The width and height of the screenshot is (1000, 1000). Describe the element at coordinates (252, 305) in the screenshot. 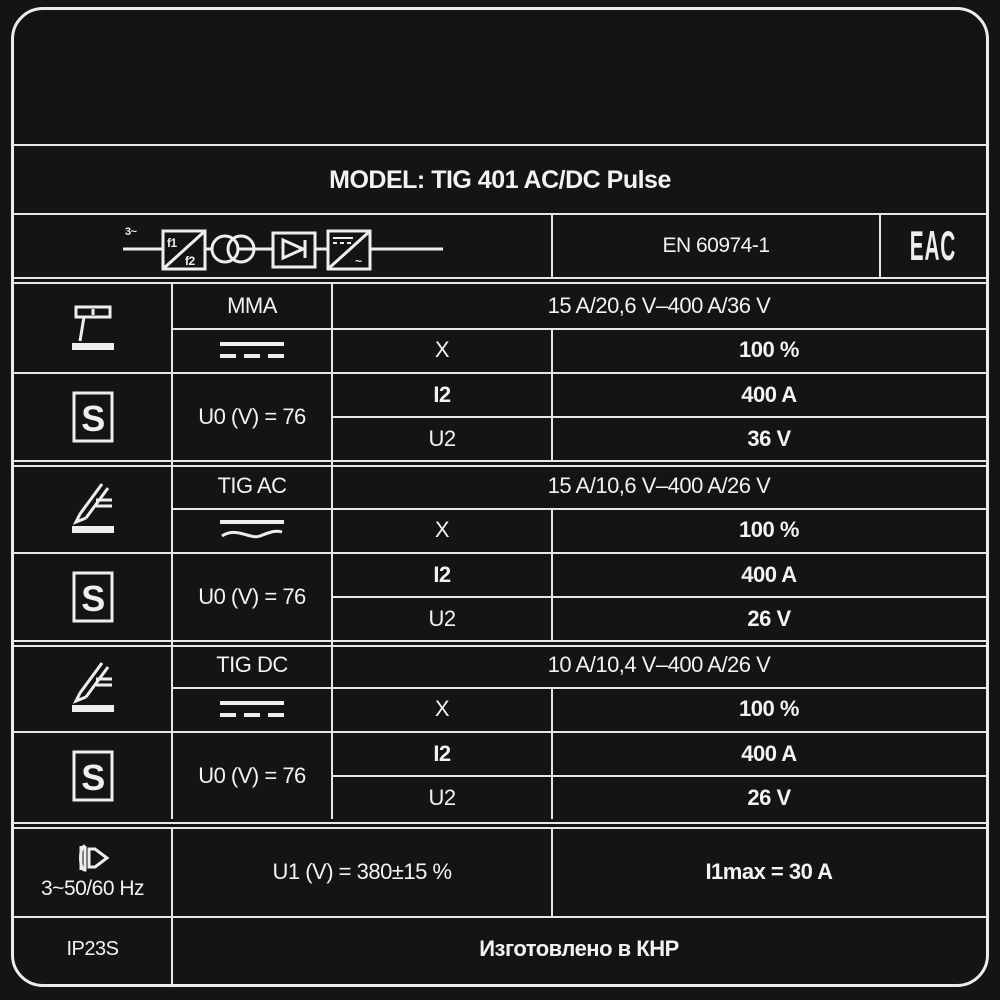

I see `mode-name: MMA` at that location.